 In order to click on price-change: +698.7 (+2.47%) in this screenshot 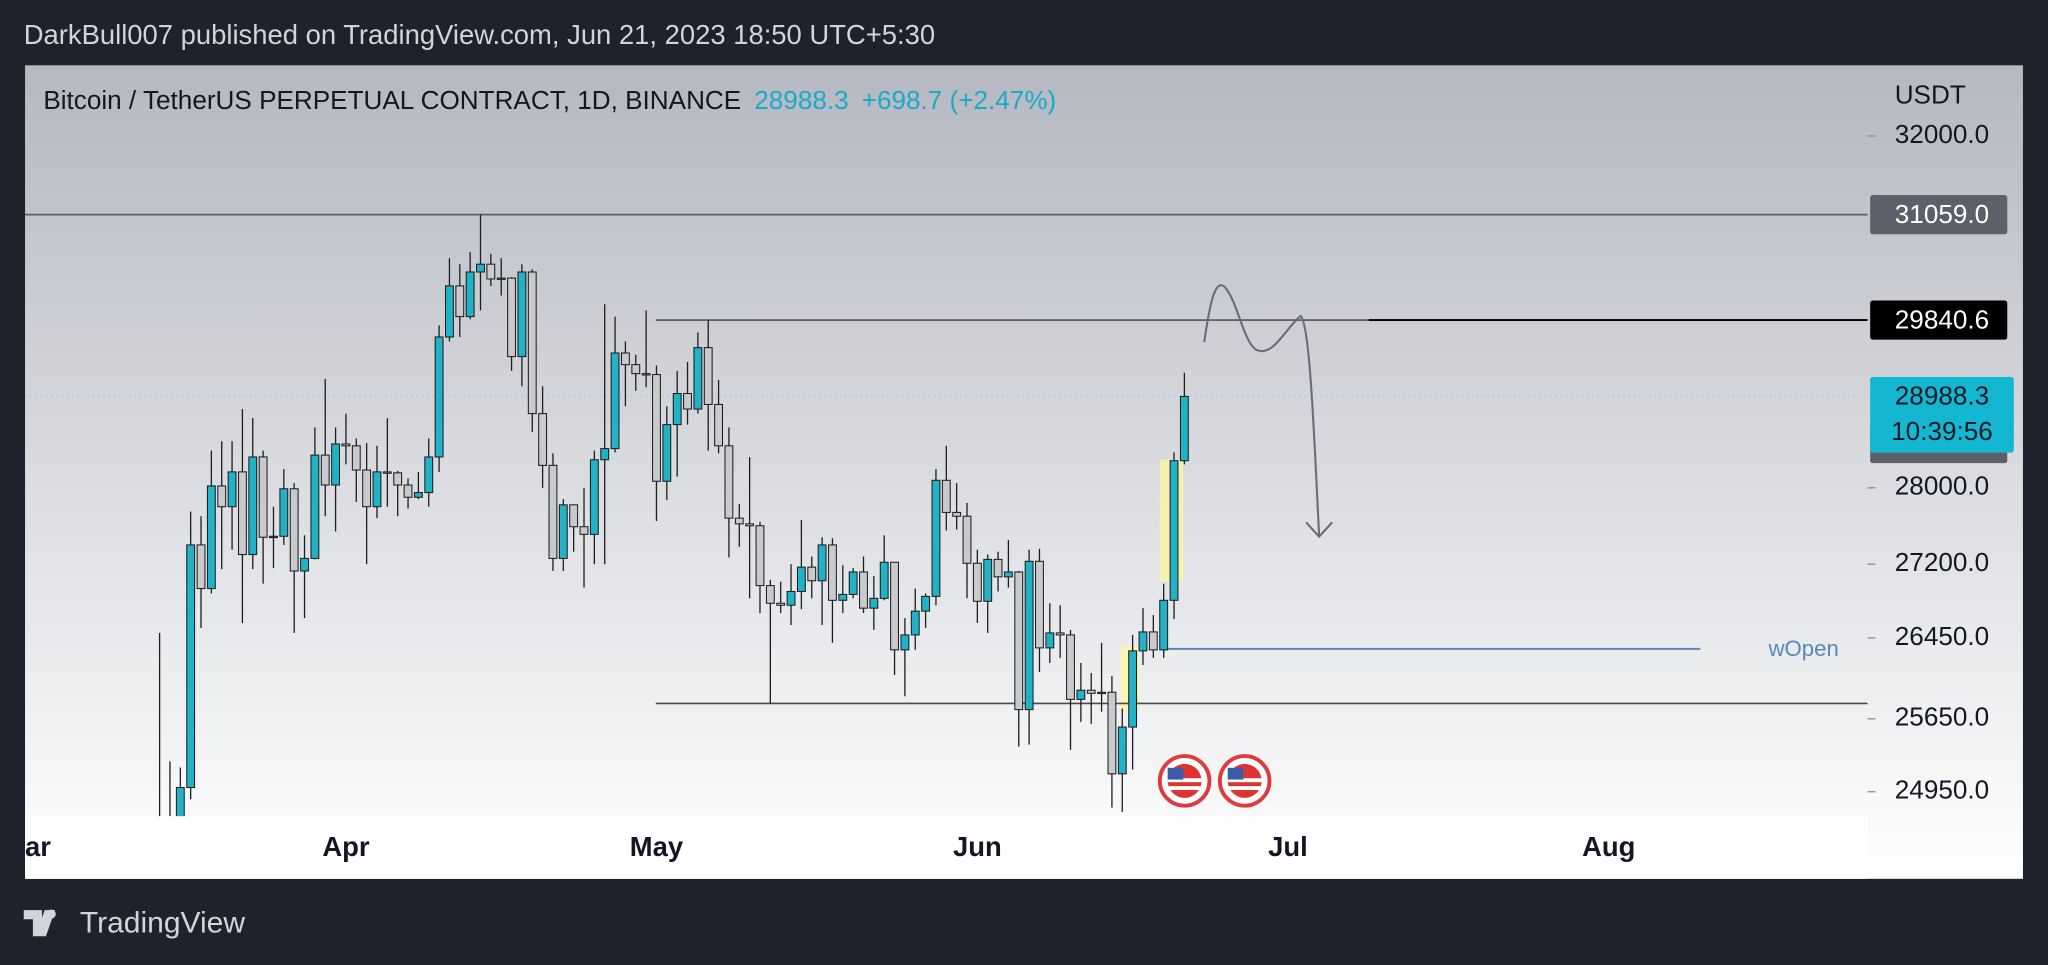, I will do `click(959, 100)`.